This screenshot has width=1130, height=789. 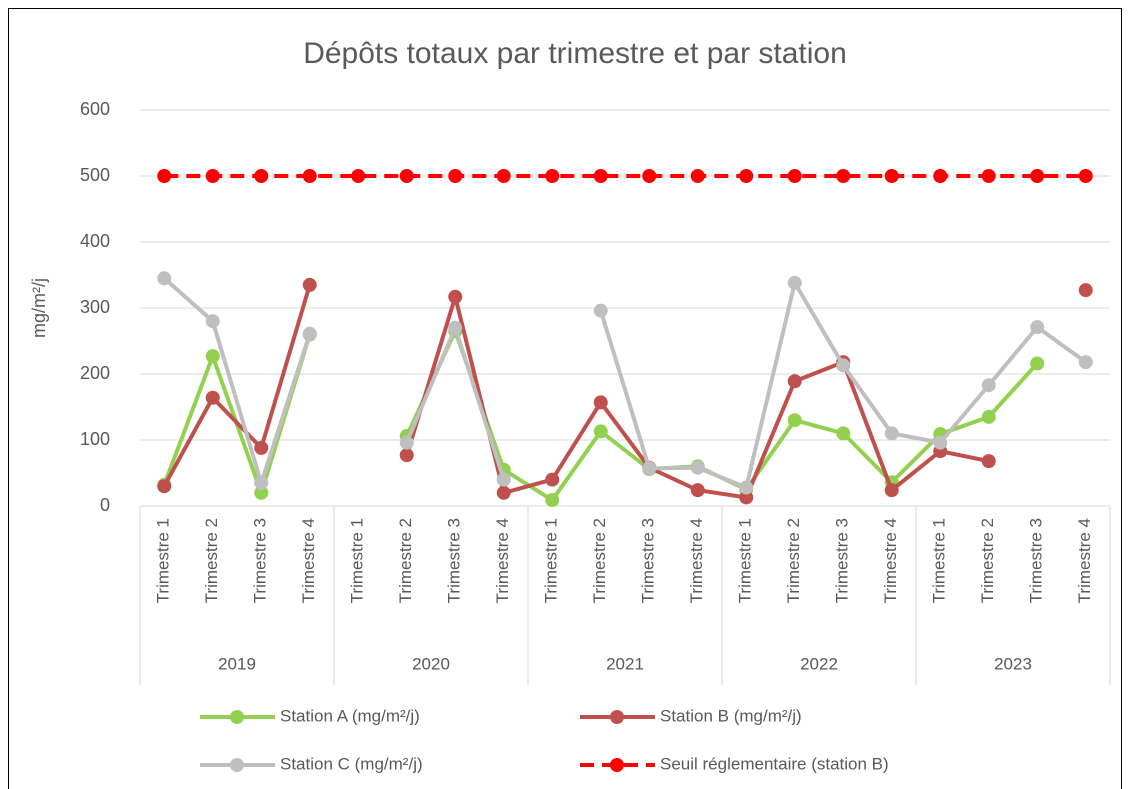 What do you see at coordinates (95, 307) in the screenshot?
I see `y-tick-label: 300` at bounding box center [95, 307].